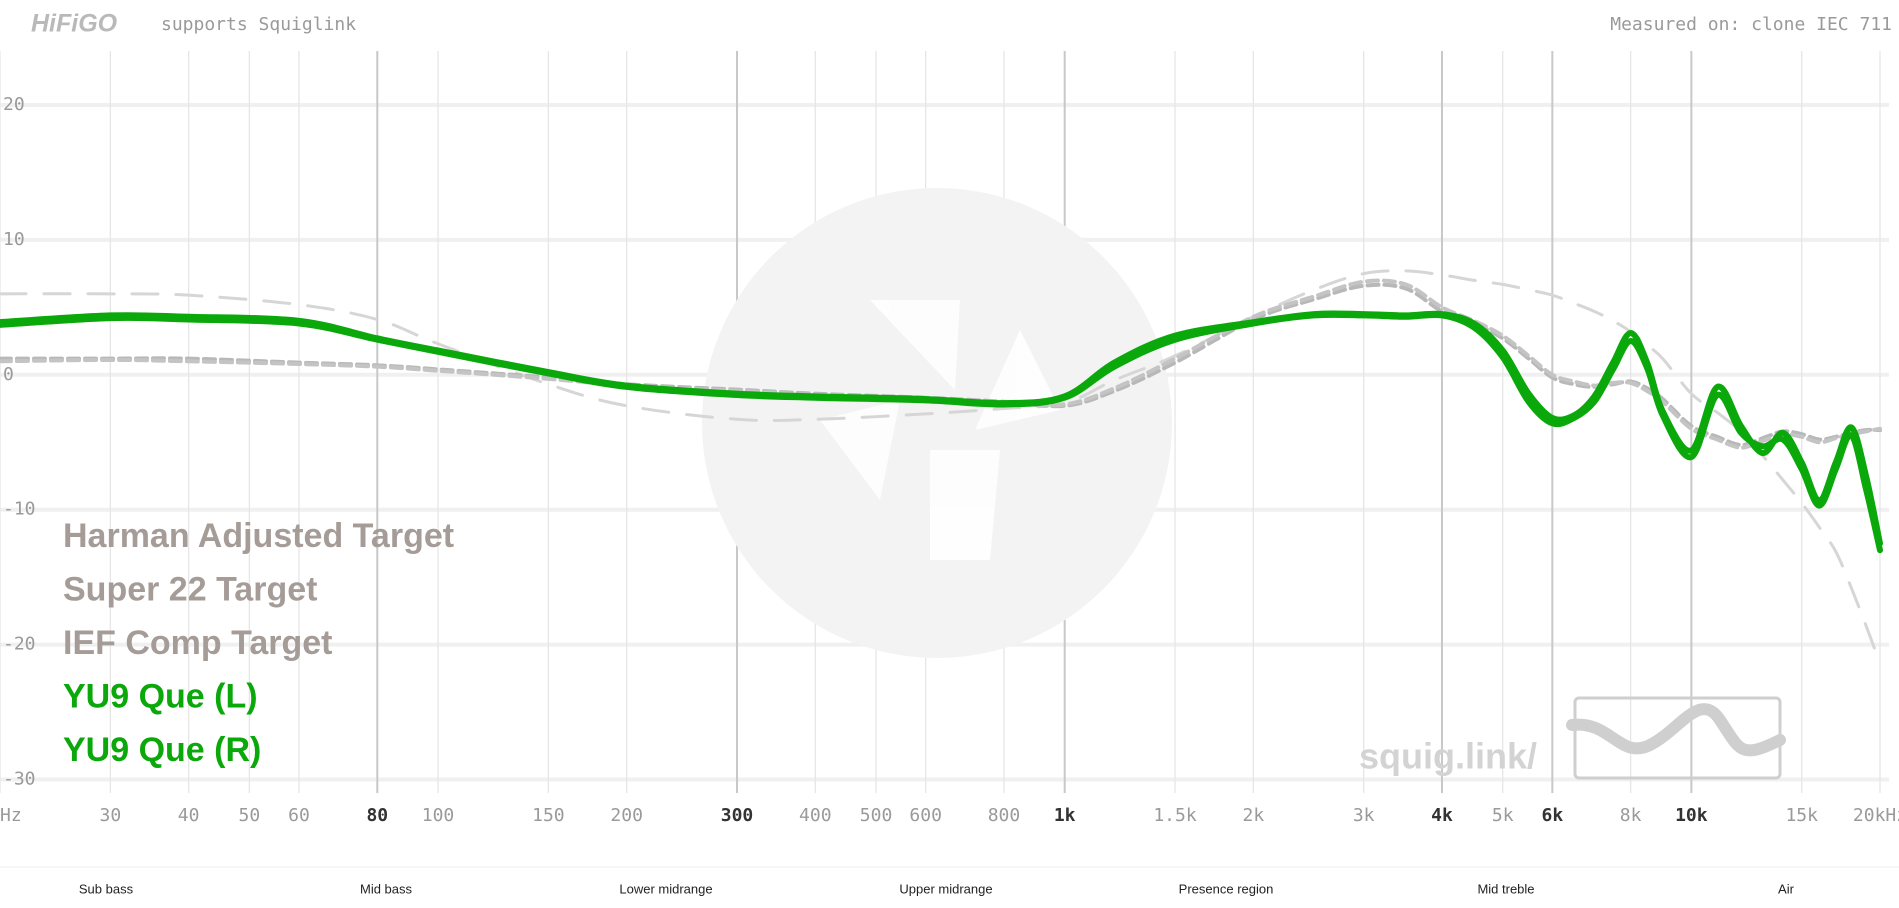 This screenshot has width=1899, height=908. I want to click on subtitle: supports Squiglink, so click(258, 24).